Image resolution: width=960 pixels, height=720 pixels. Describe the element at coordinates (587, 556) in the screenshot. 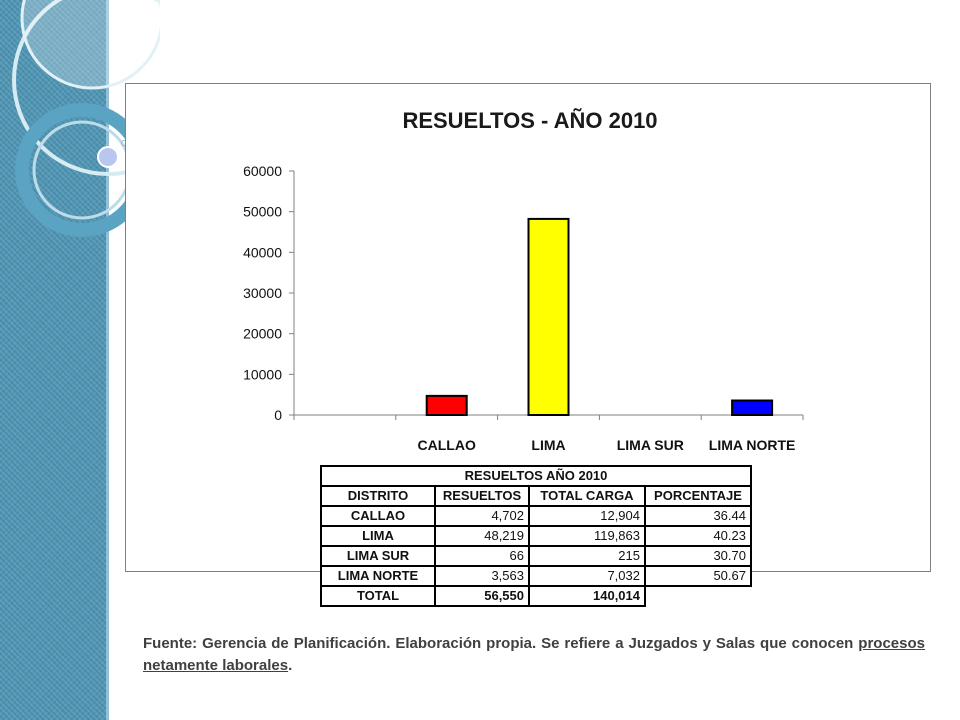

I see `cell-total-carga: 215` at that location.